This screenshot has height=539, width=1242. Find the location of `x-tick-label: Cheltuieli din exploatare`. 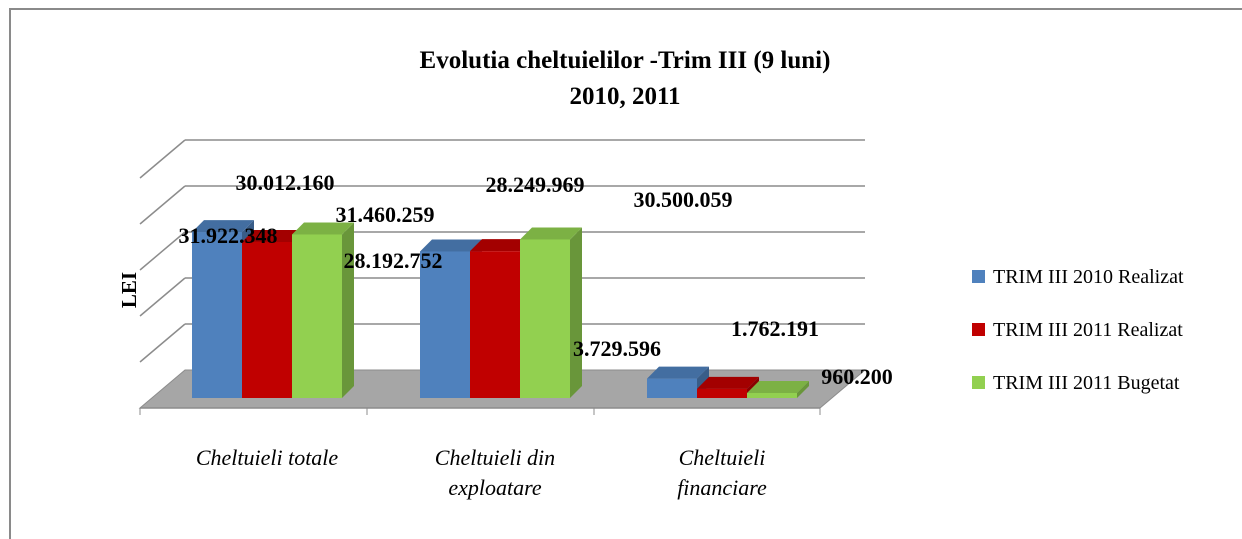

x-tick-label: Cheltuieli din exploatare is located at coordinates (495, 472).